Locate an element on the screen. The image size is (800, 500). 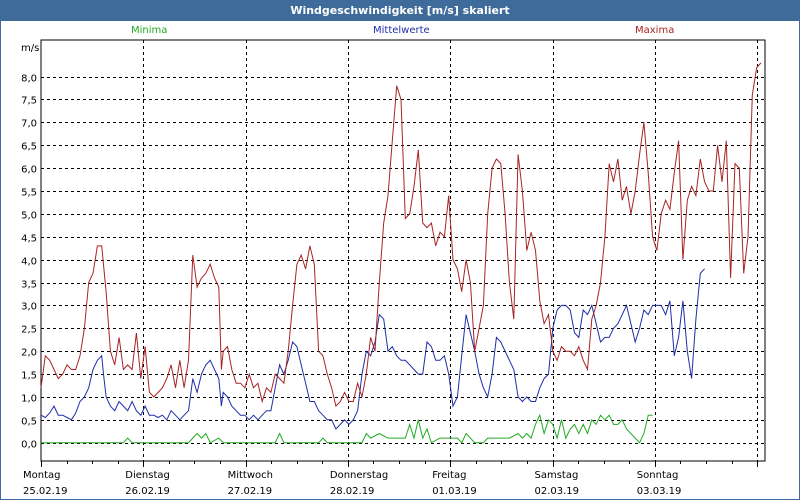
y-tick-label: 3,5 is located at coordinates (29, 285).